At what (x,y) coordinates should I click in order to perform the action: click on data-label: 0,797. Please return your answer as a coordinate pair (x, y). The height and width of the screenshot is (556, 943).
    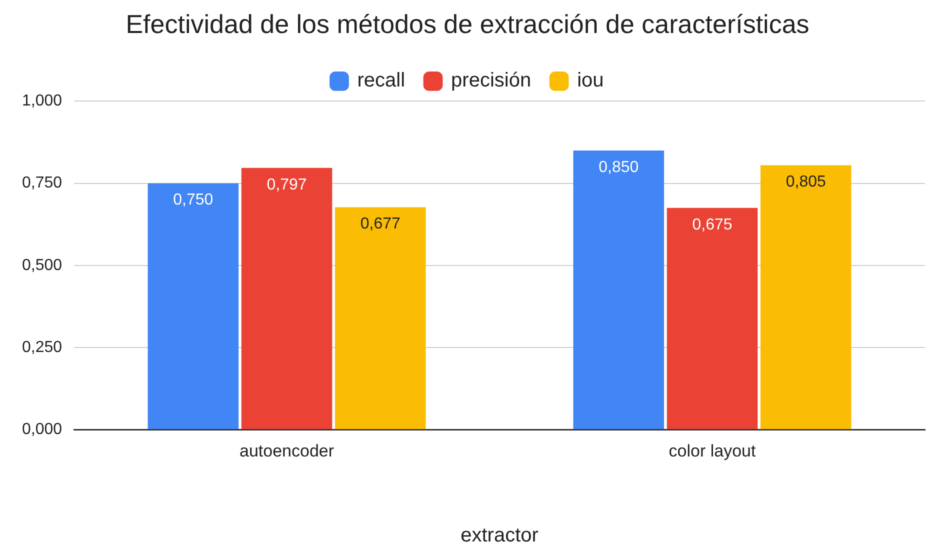
    Looking at the image, I should click on (286, 185).